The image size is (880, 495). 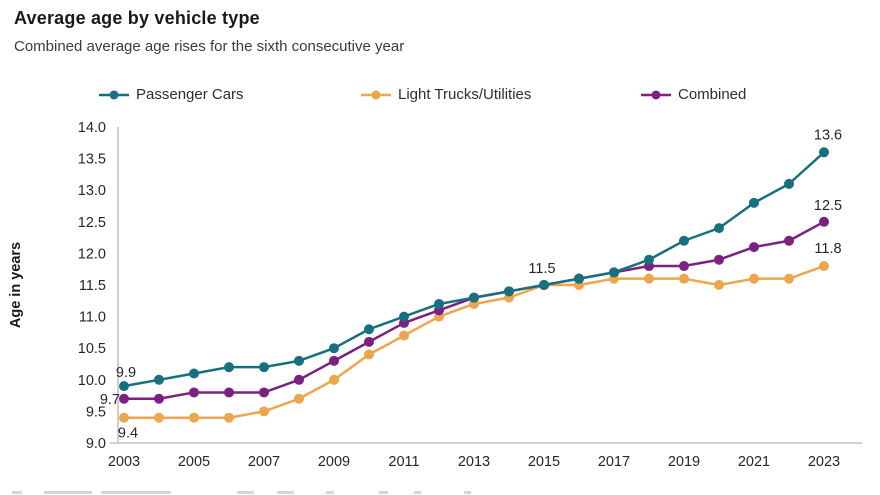 I want to click on svg-text: 11.0, so click(x=92, y=318).